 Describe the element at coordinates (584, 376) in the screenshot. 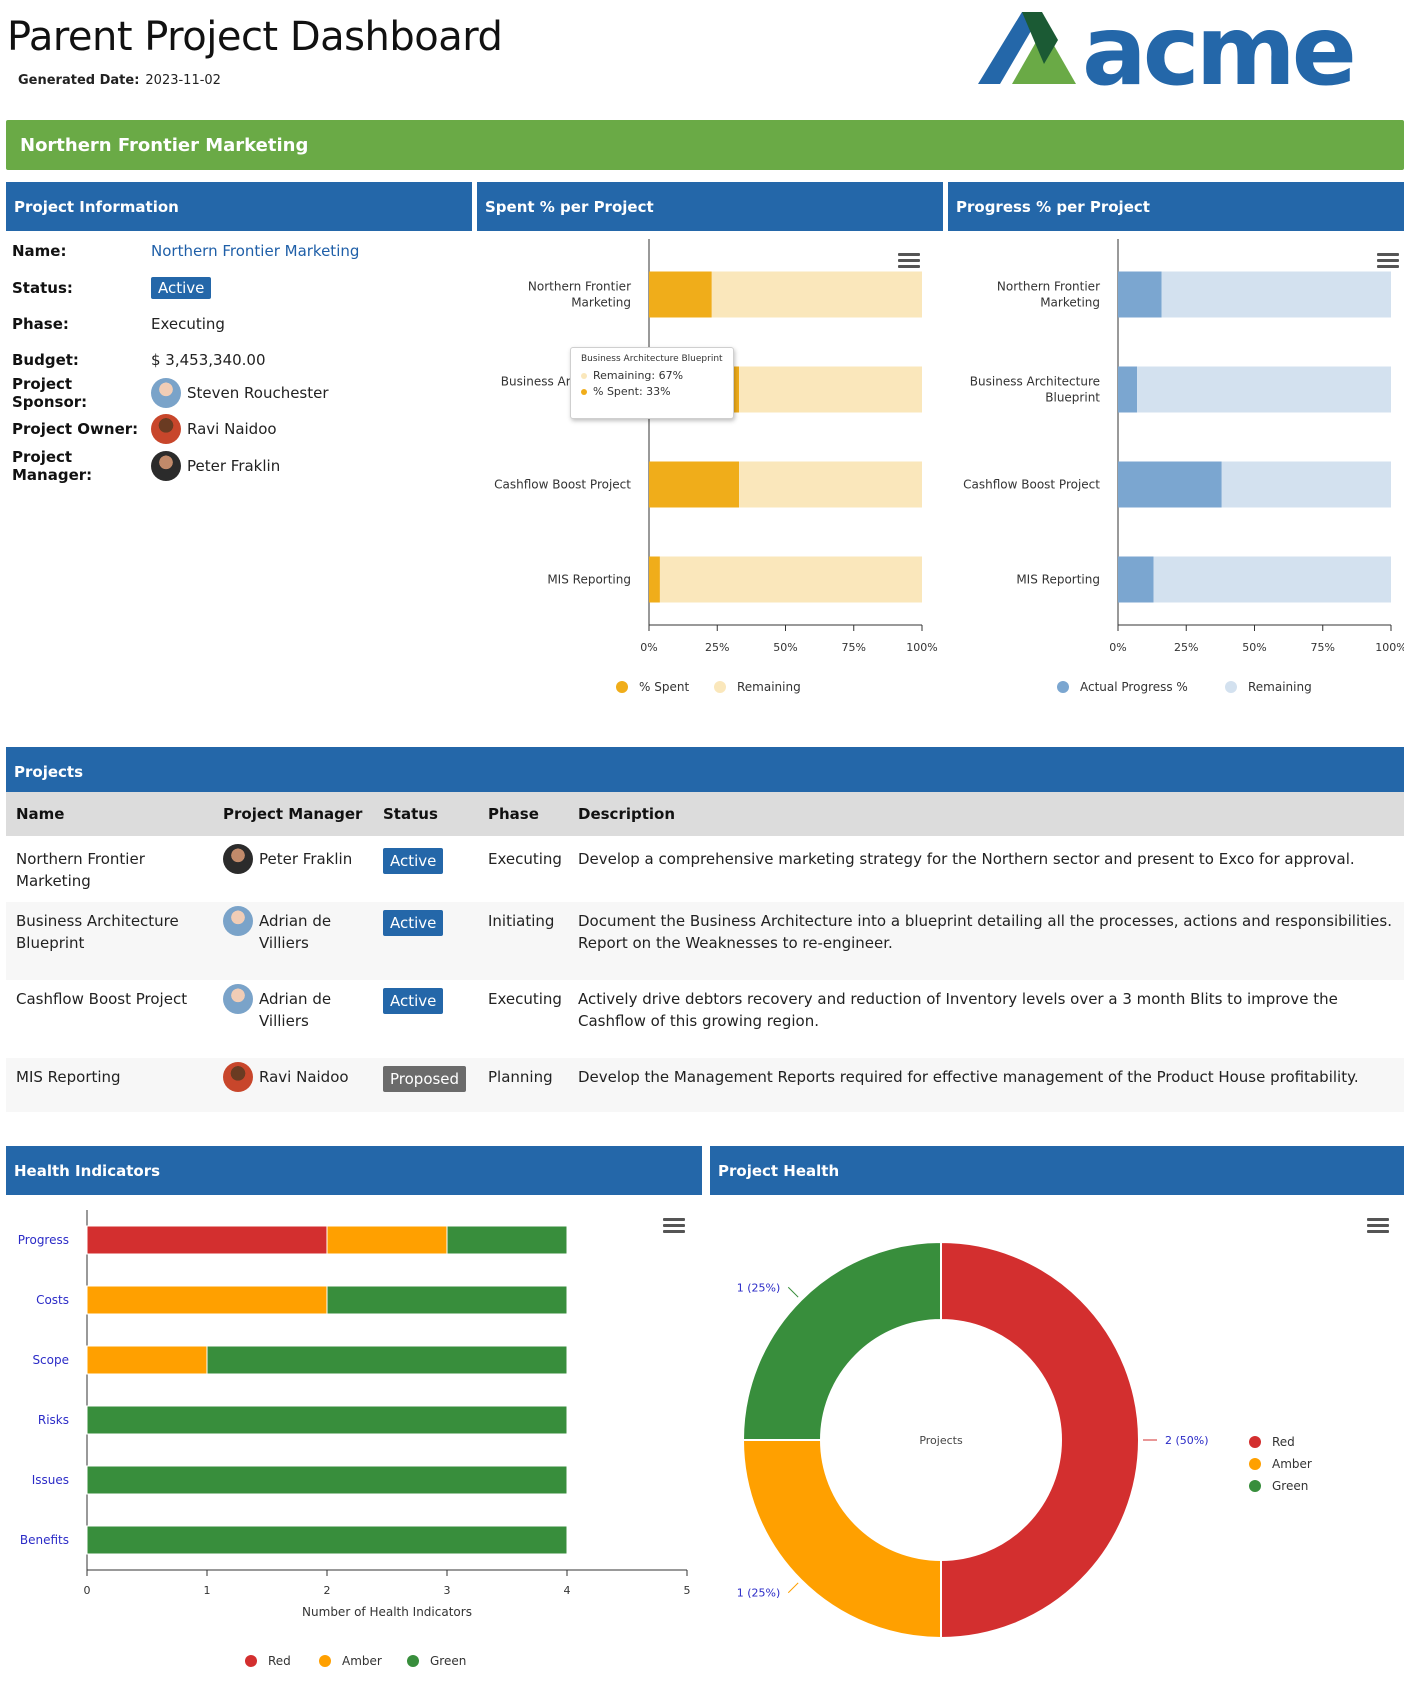

I see `remaining-dot-icon` at that location.